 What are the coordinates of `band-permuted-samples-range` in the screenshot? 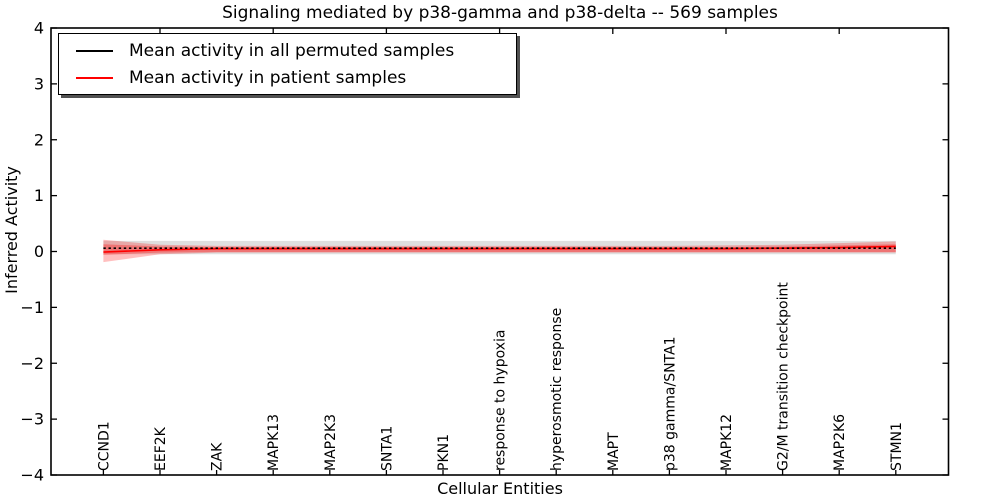 It's located at (499, 247).